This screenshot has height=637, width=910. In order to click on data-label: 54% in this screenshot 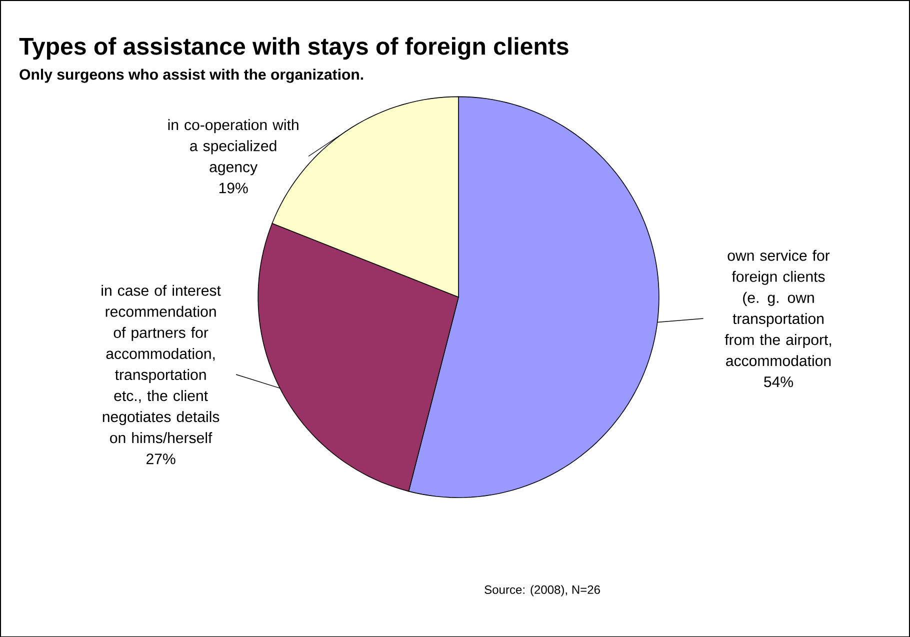, I will do `click(779, 381)`.